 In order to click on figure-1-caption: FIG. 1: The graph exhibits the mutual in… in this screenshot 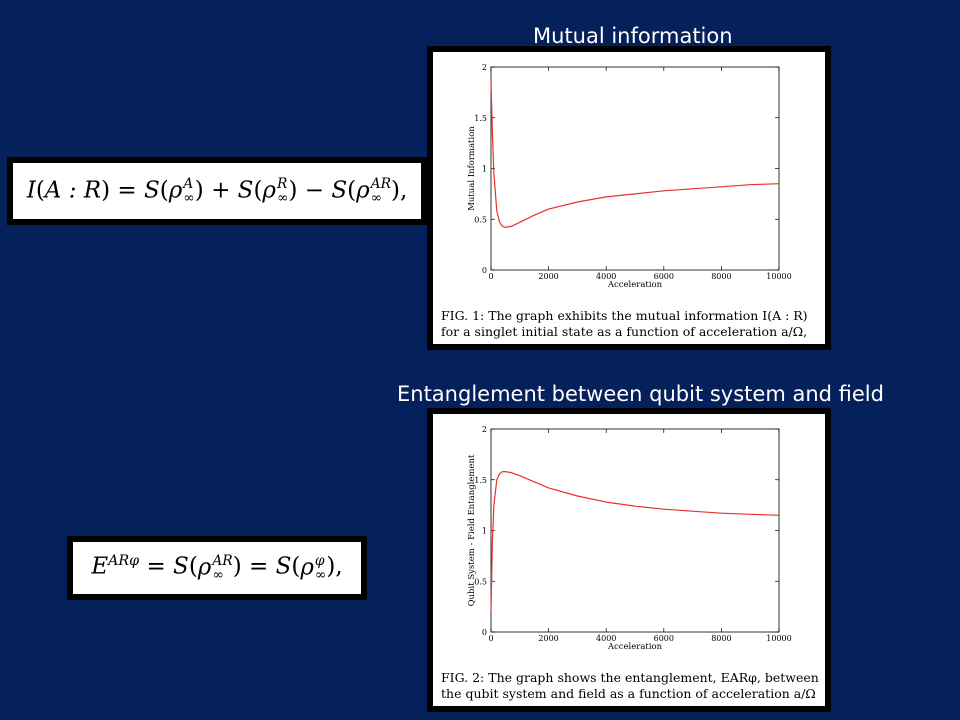, I will do `click(624, 323)`.